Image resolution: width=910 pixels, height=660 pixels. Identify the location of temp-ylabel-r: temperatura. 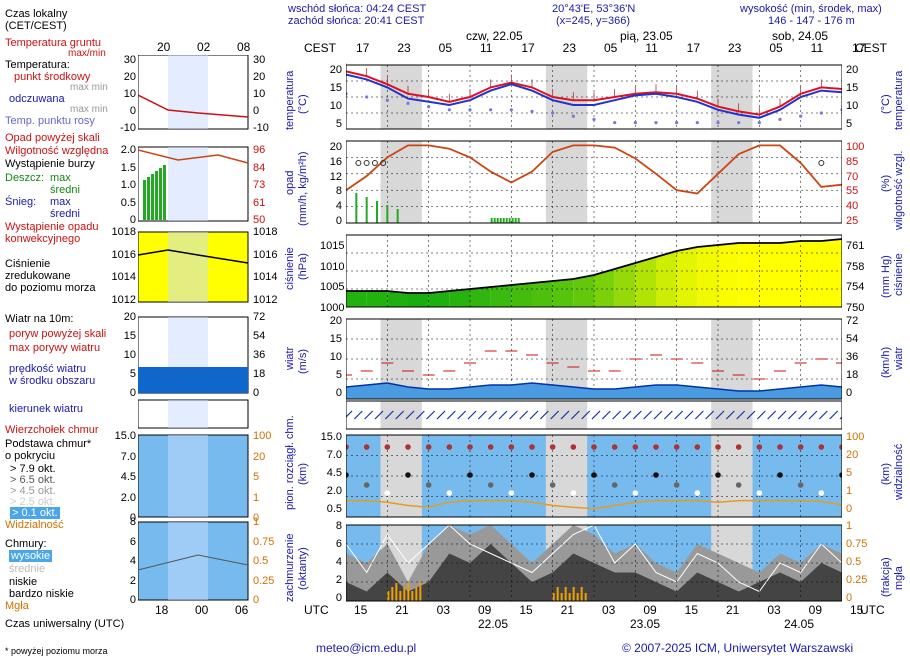
(899, 100).